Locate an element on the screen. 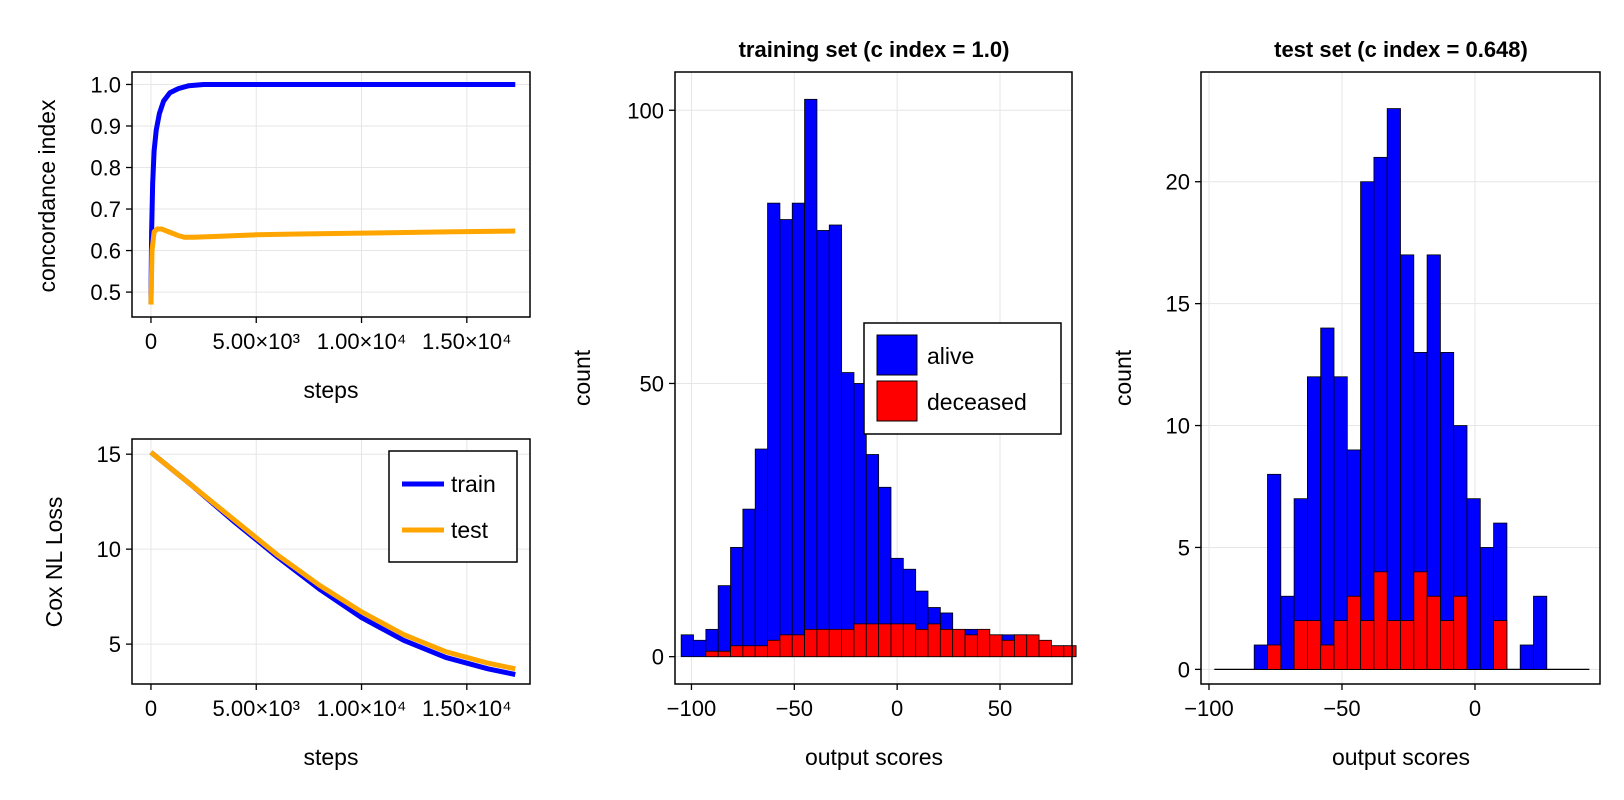 The width and height of the screenshot is (1624, 800). train_hist-x-tick-label: 0 is located at coordinates (897, 708).